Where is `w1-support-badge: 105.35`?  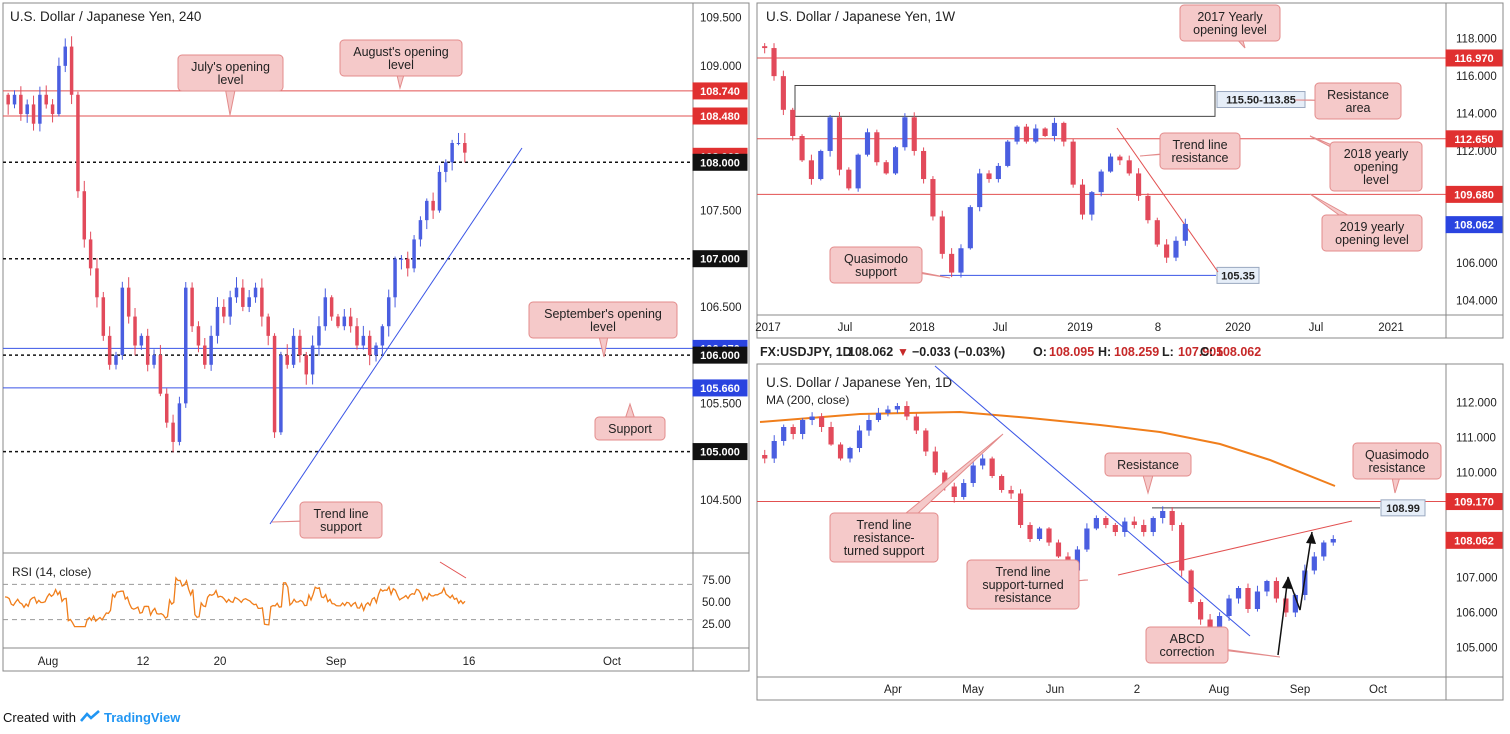 w1-support-badge: 105.35 is located at coordinates (1238, 276).